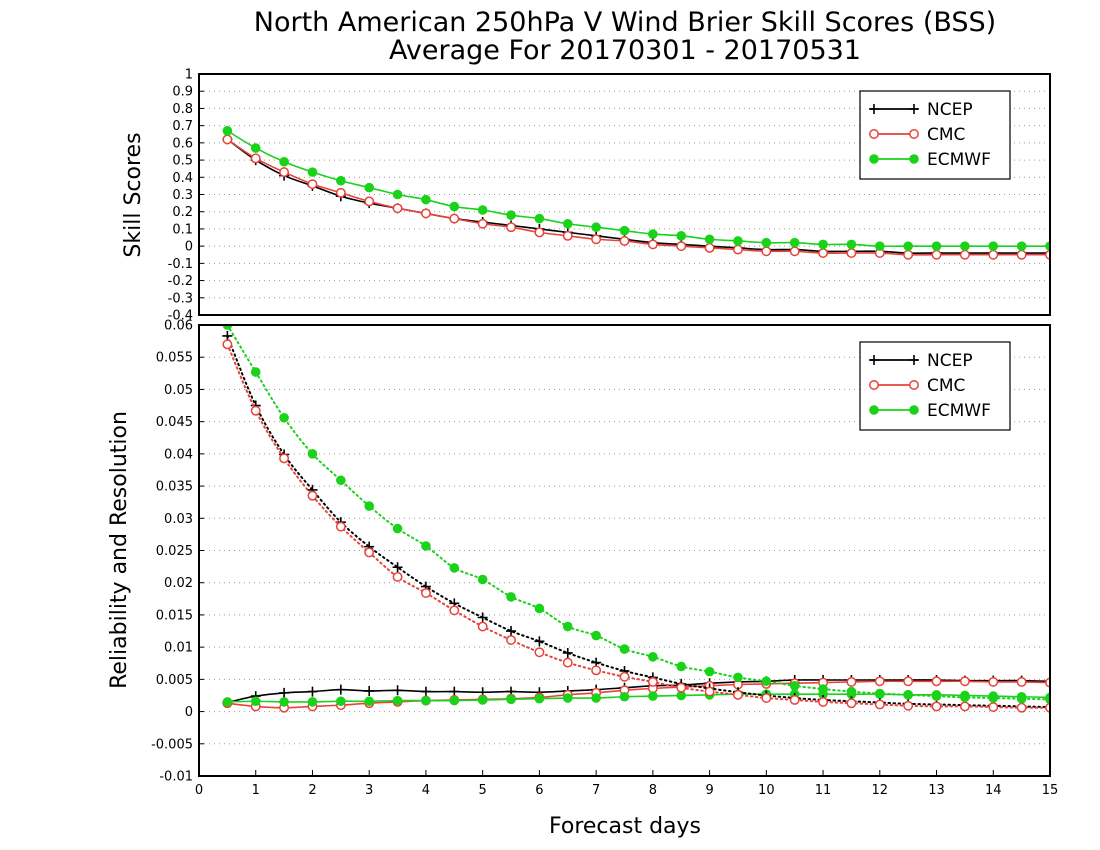 This screenshot has height=850, width=1100. Describe the element at coordinates (178, 519) in the screenshot. I see `y-tick-label: 0.03` at that location.